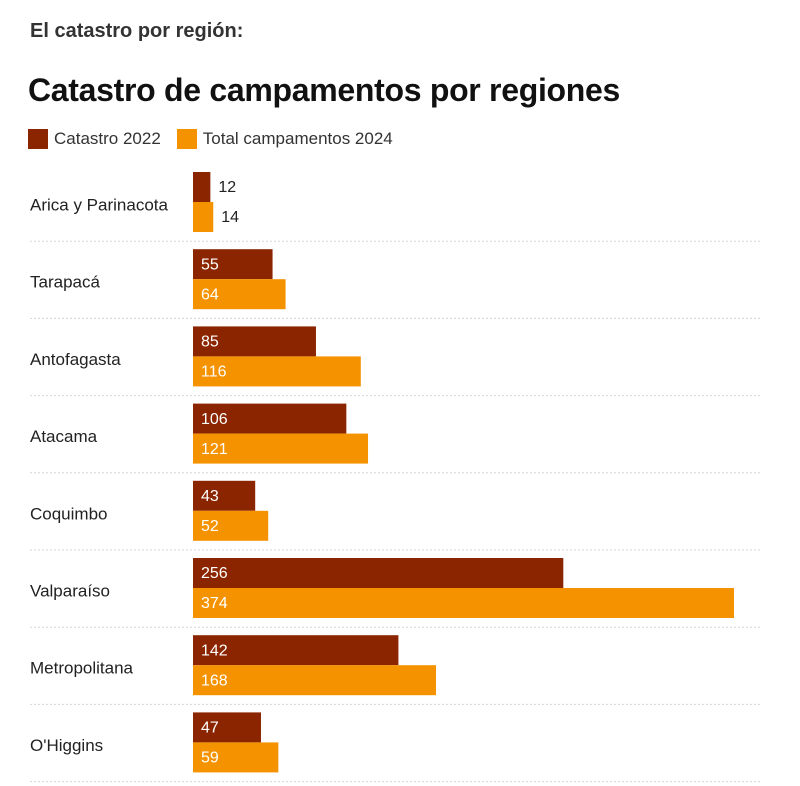 This screenshot has width=800, height=786. I want to click on data-label: 106, so click(214, 419).